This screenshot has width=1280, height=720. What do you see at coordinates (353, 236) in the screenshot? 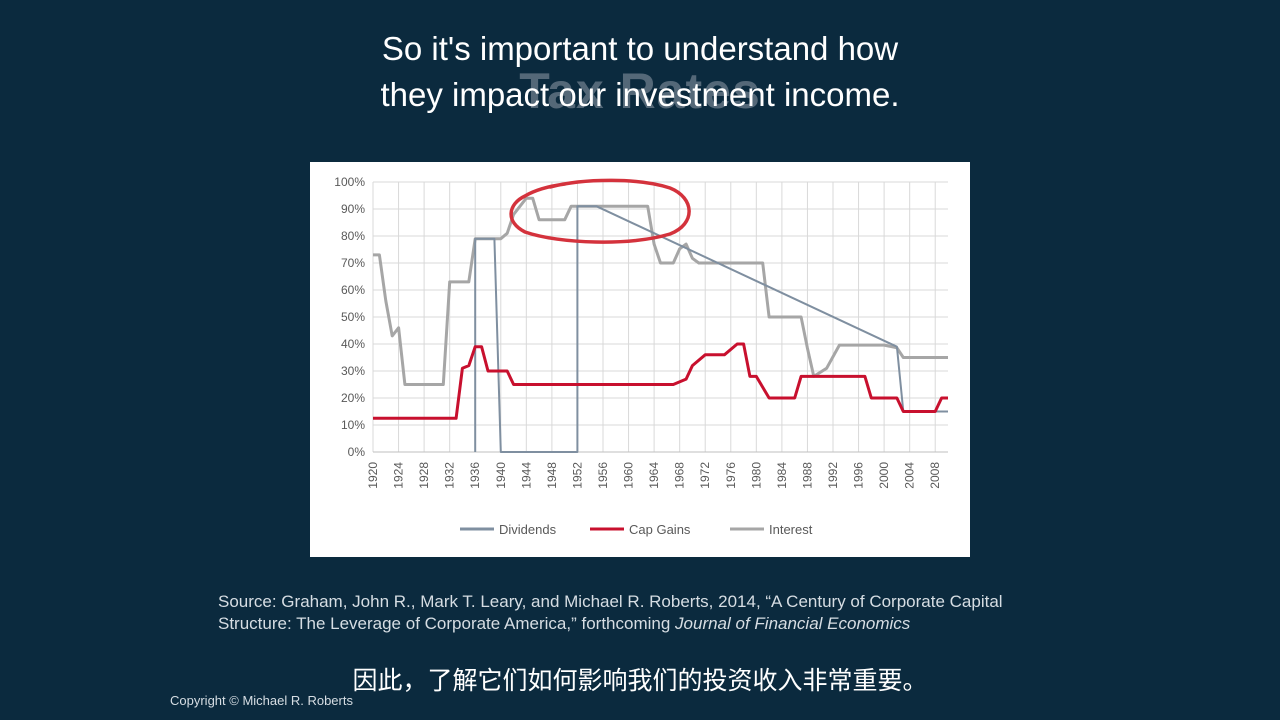
I see `y-tick-label: 80%` at bounding box center [353, 236].